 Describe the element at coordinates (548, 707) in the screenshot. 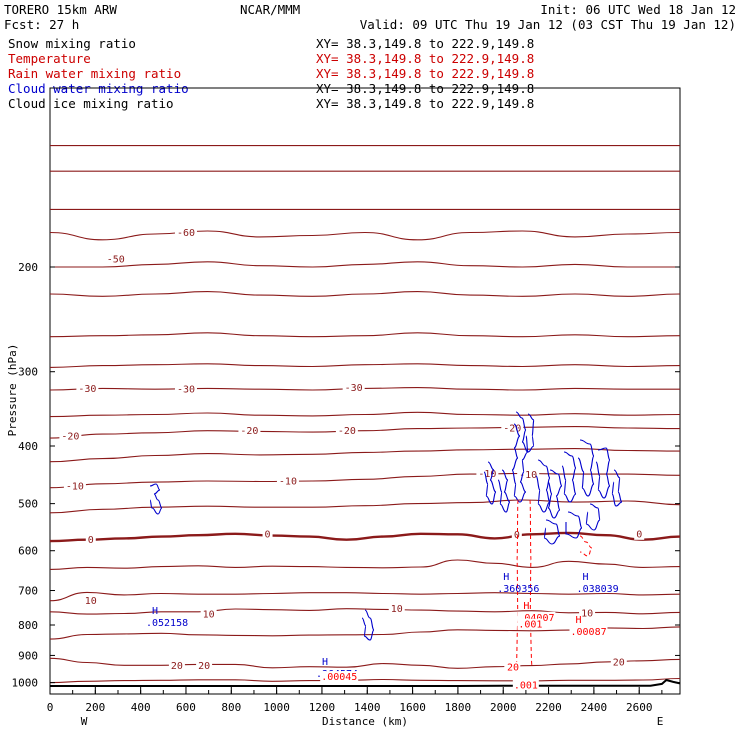

I see `x-tick-label: 2200` at that location.